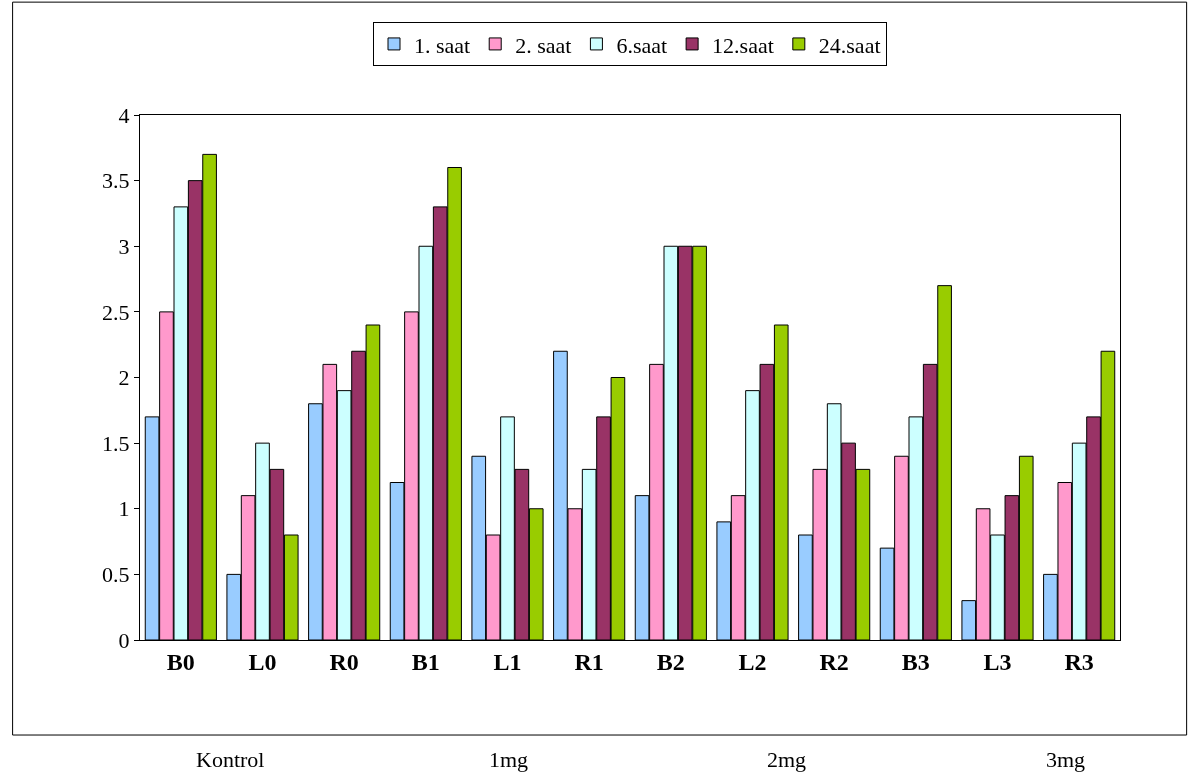  I want to click on y-tick-label: 3, so click(124, 246).